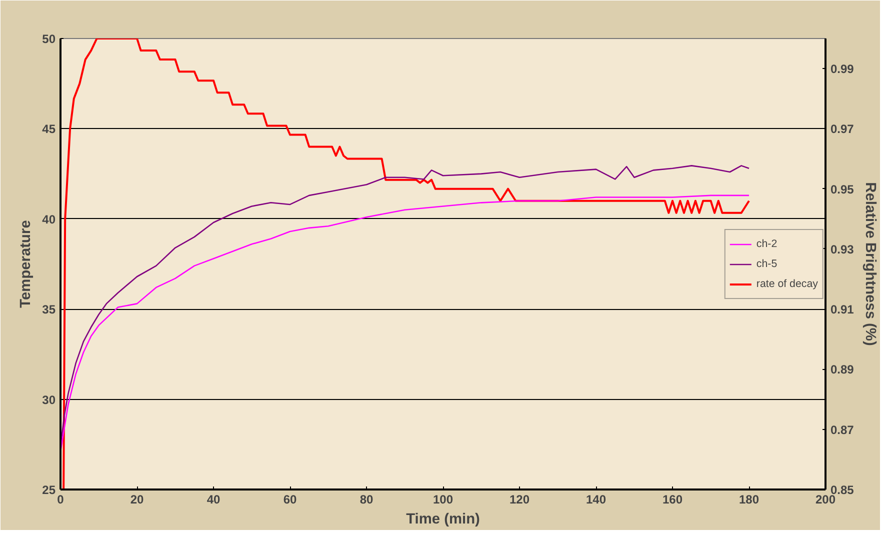 The image size is (884, 537). Describe the element at coordinates (49, 490) in the screenshot. I see `y-tick-label: 25` at that location.